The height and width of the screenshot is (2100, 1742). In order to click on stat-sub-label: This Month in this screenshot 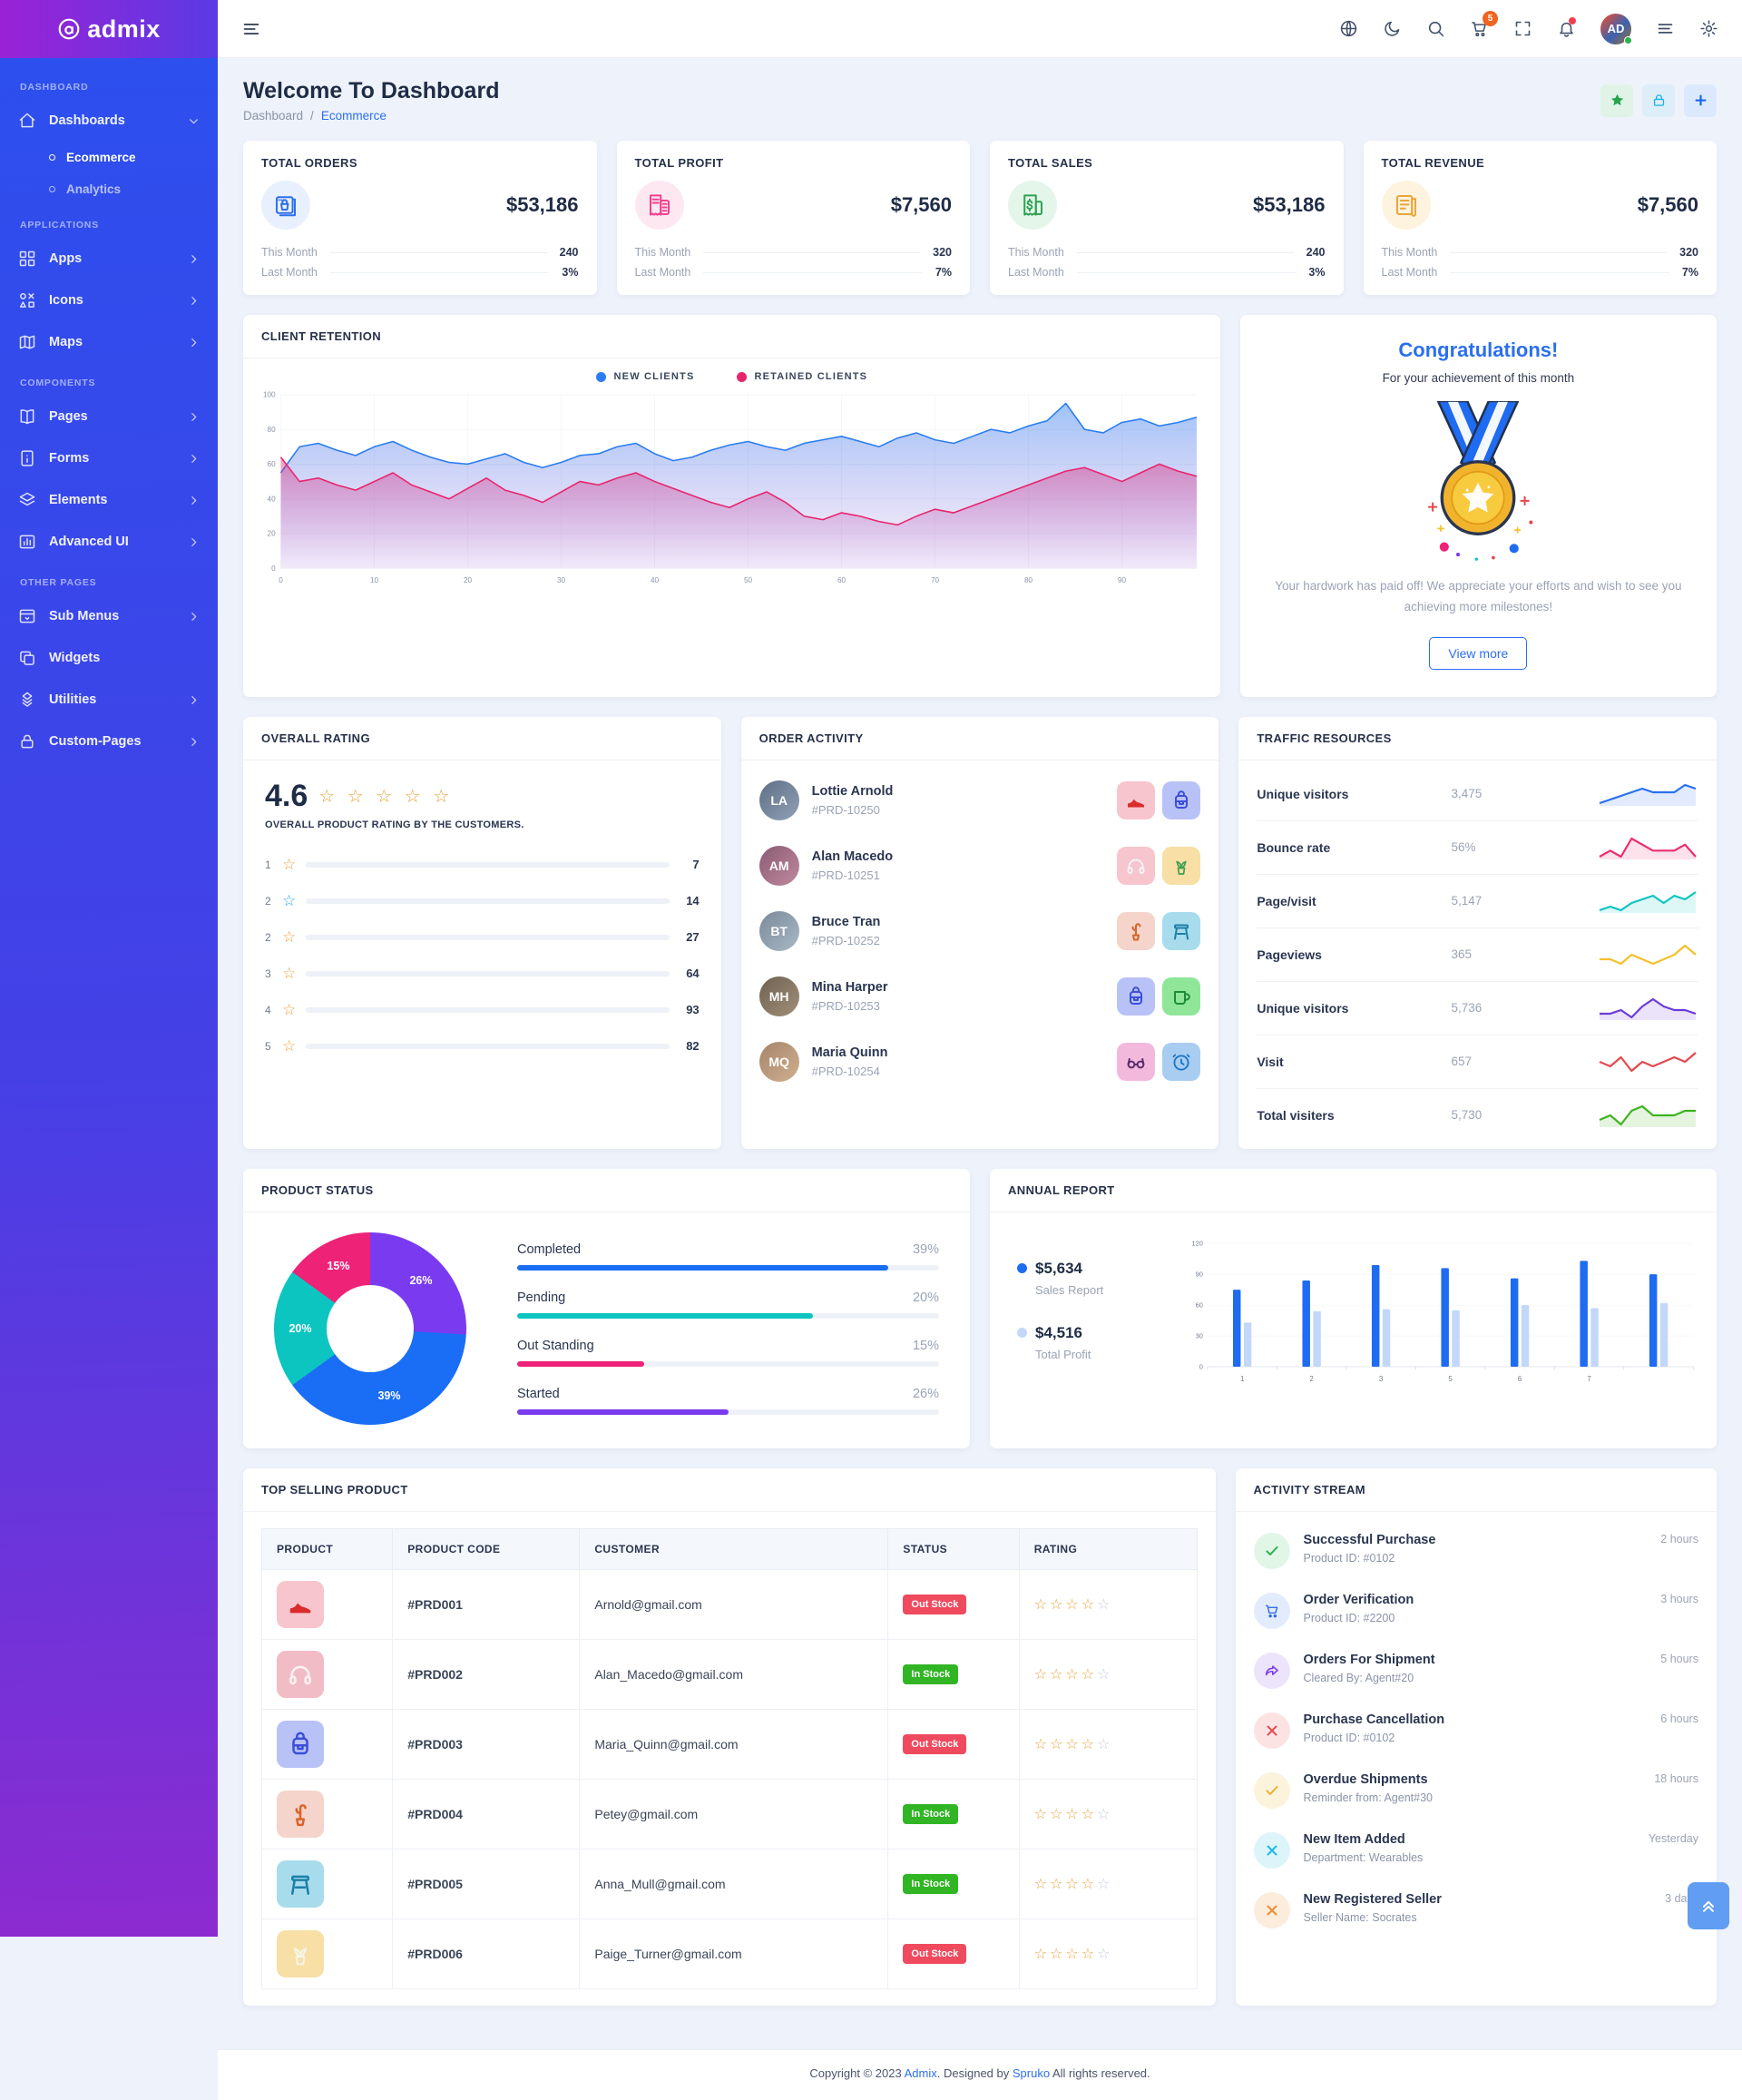, I will do `click(289, 252)`.